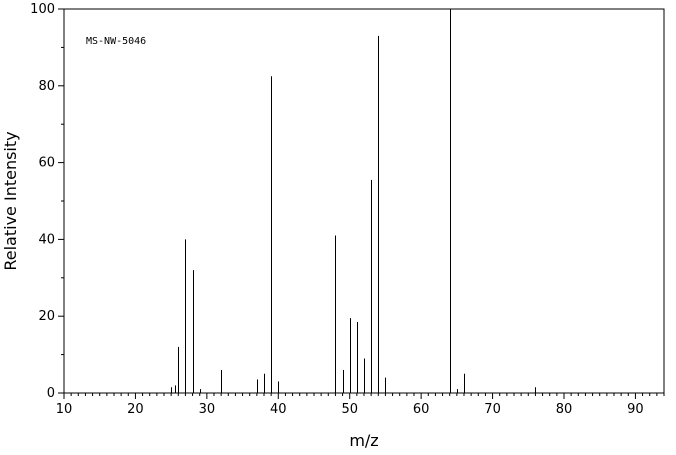 The height and width of the screenshot is (455, 676). I want to click on x-tick-label: 10, so click(64, 409).